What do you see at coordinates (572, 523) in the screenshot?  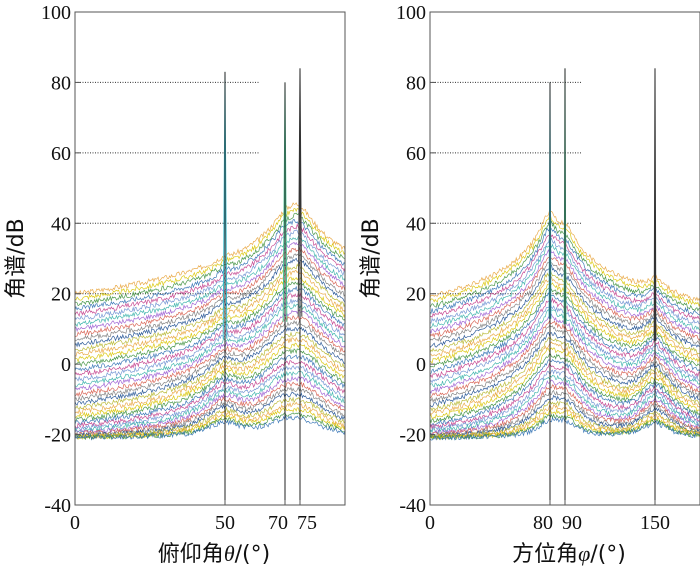 I see `x-tick-label: 90` at bounding box center [572, 523].